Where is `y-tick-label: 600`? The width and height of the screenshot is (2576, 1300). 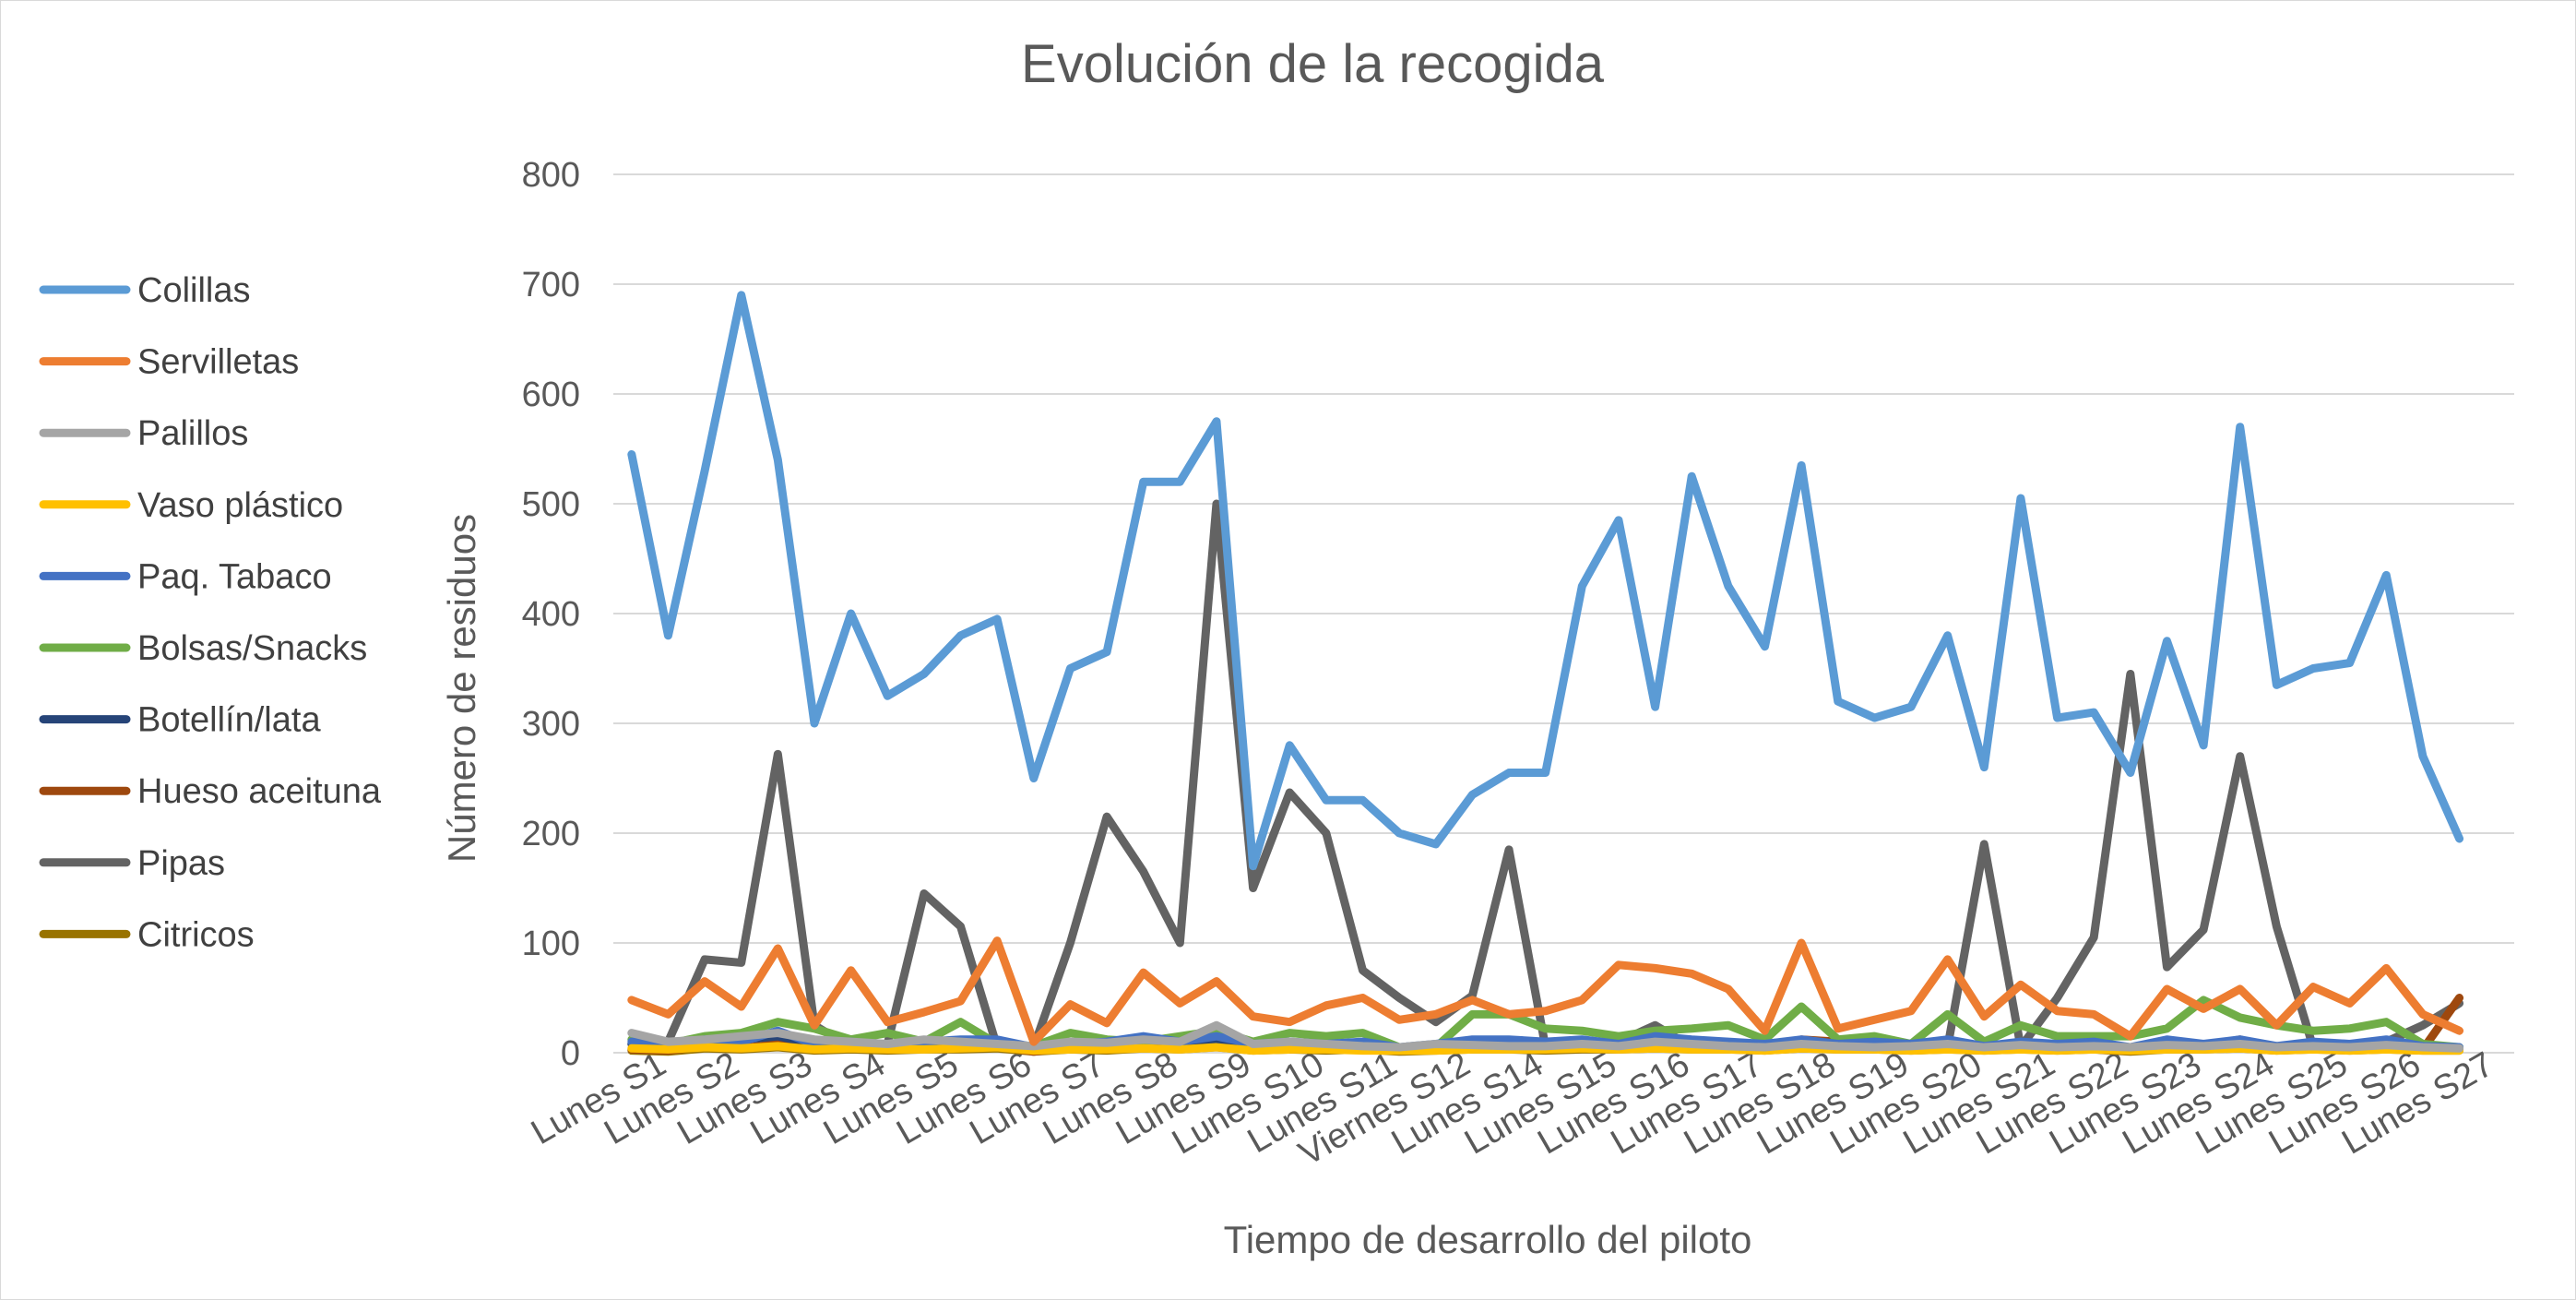 y-tick-label: 600 is located at coordinates (551, 395).